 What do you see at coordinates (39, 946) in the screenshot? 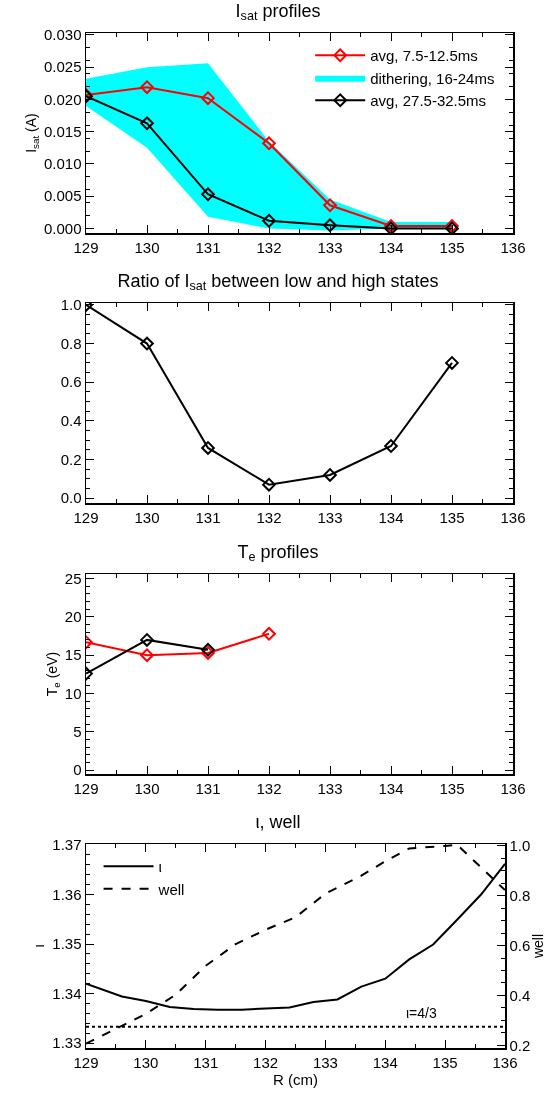
I see `y-axis-title: ι` at bounding box center [39, 946].